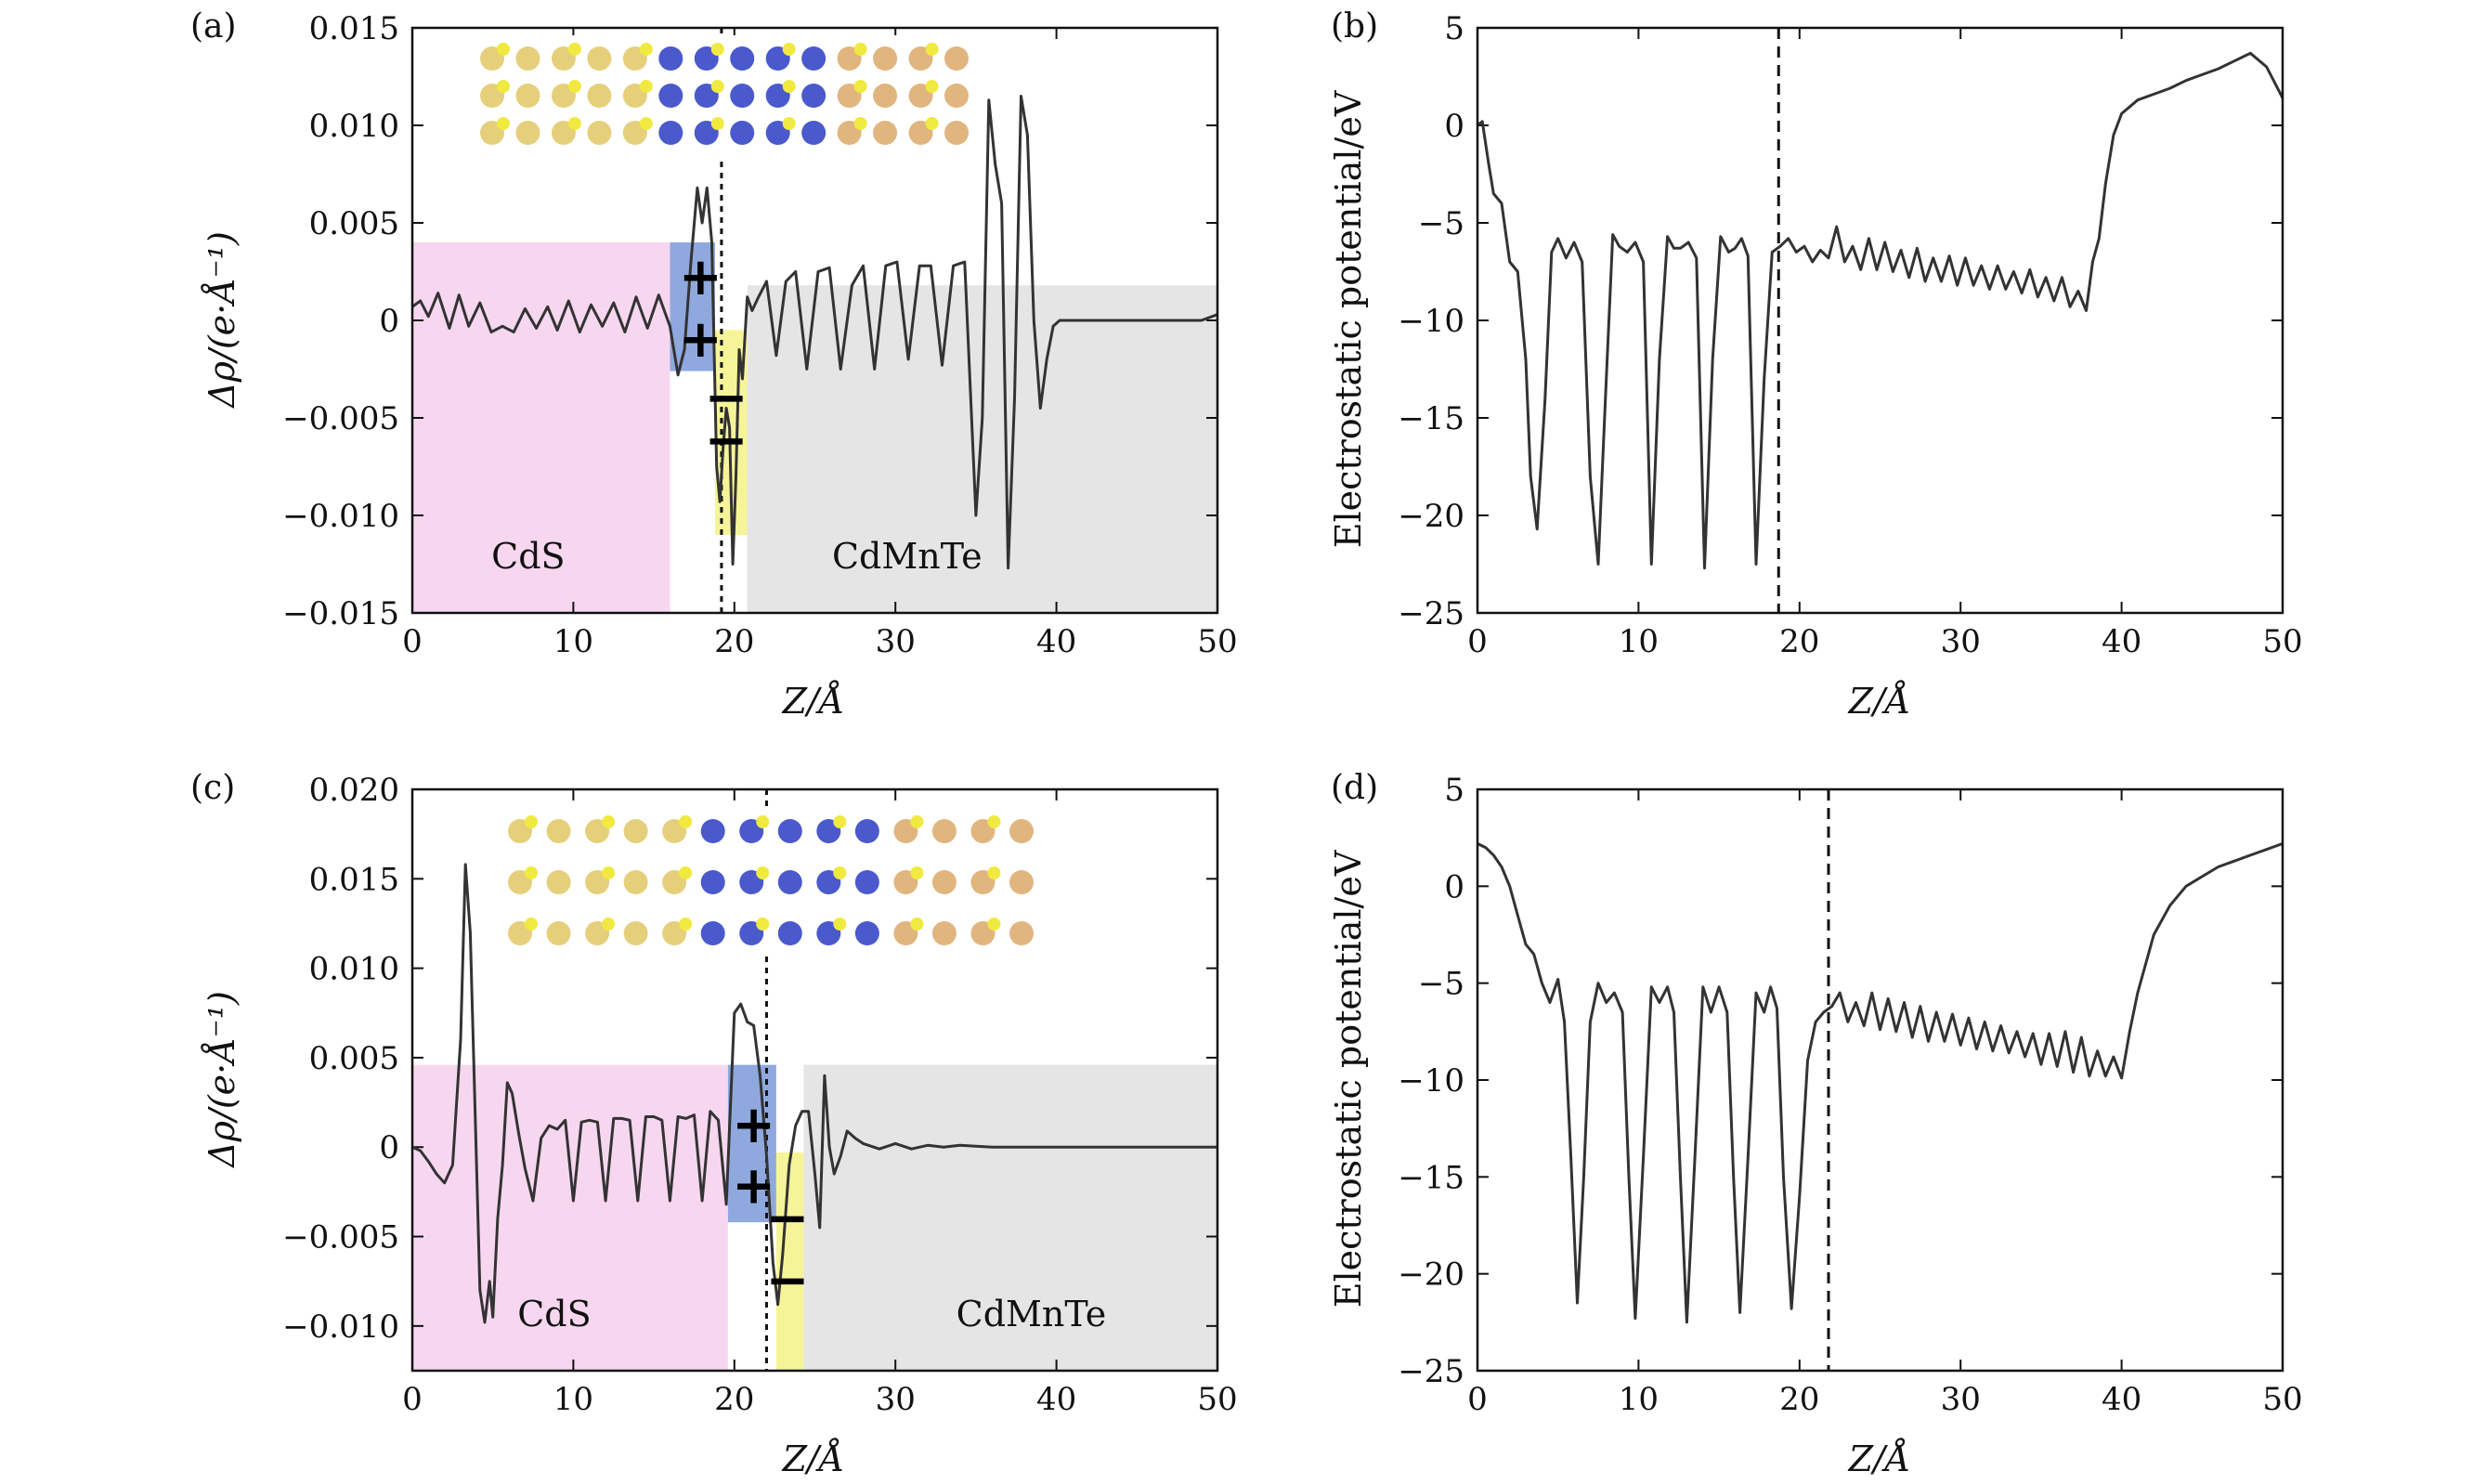 The image size is (2486, 1484). I want to click on panel-a-xlabel: Z/Å, so click(813, 701).